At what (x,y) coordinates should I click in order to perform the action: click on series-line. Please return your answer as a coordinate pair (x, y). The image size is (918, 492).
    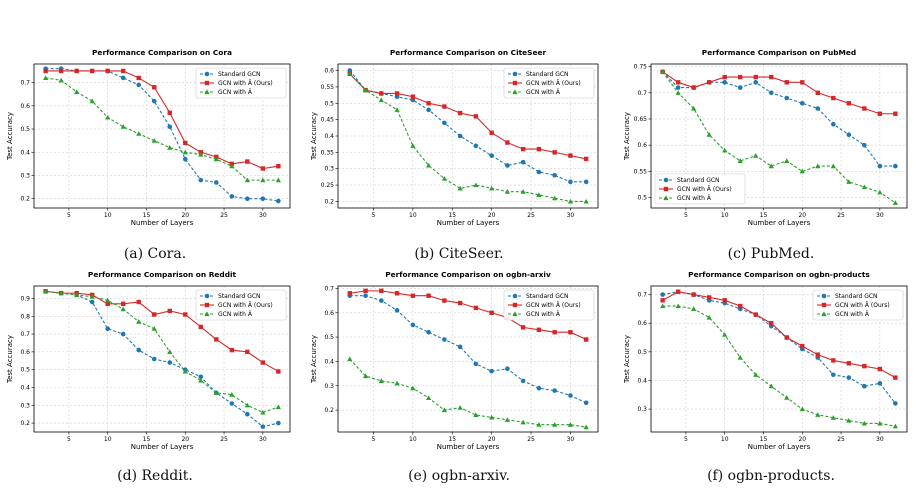
    Looking at the image, I should click on (468, 126).